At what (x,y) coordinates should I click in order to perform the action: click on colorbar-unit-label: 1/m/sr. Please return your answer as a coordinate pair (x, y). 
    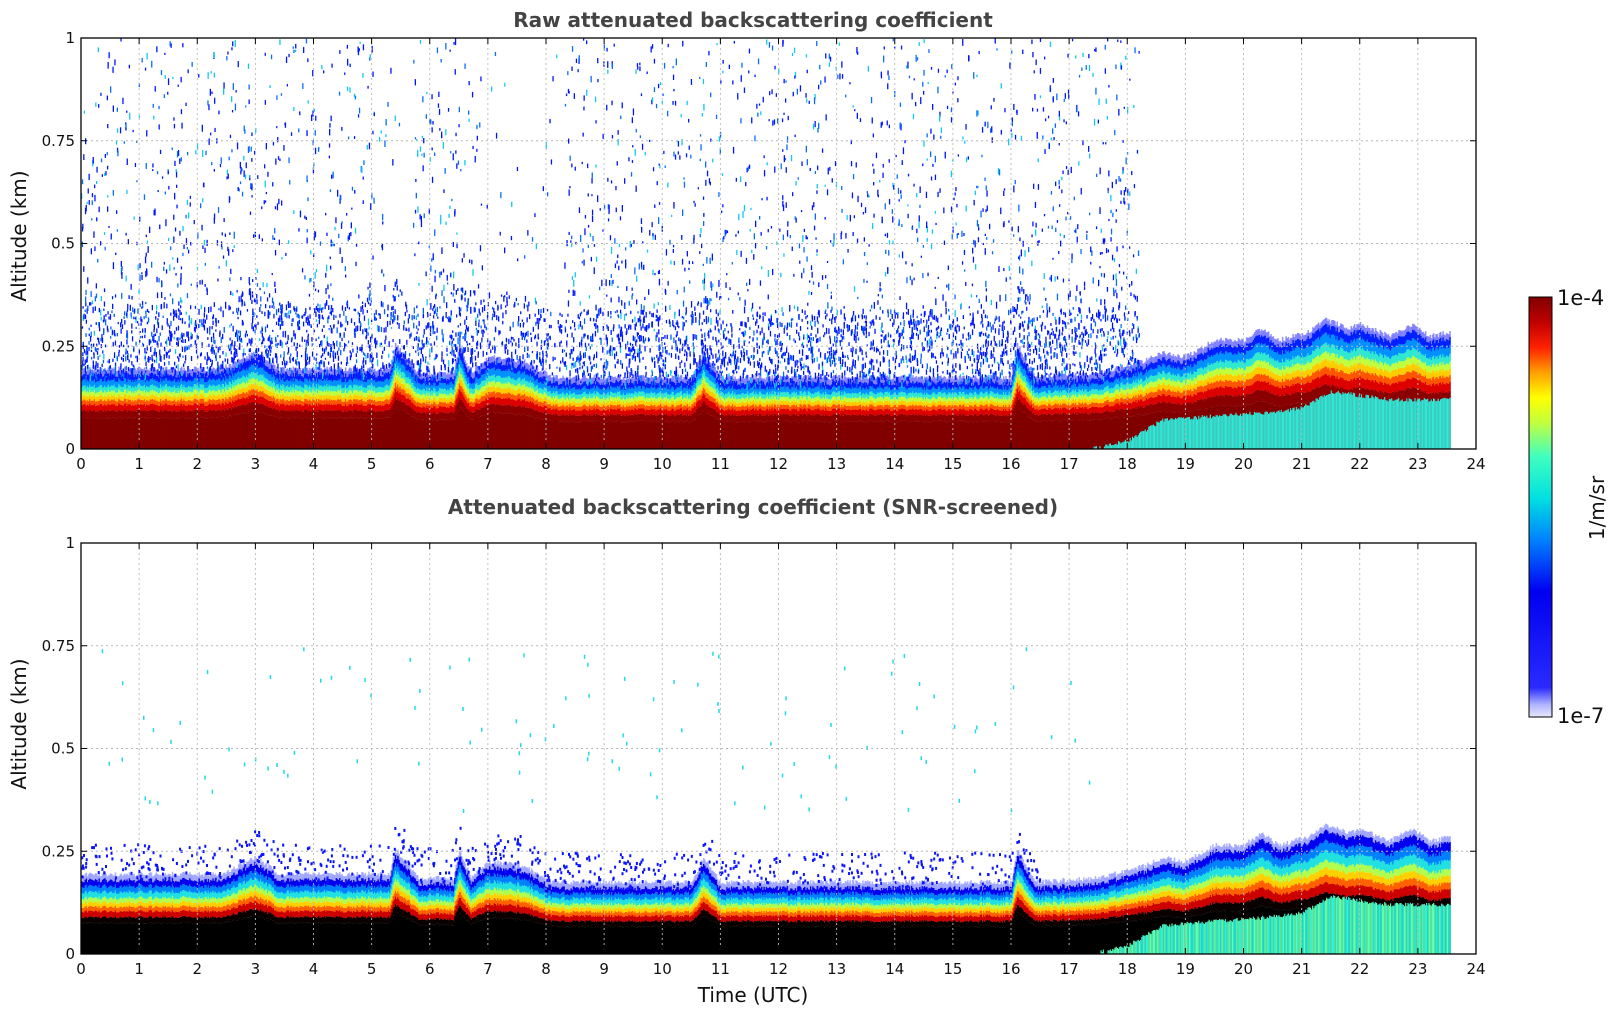
    Looking at the image, I should click on (1597, 507).